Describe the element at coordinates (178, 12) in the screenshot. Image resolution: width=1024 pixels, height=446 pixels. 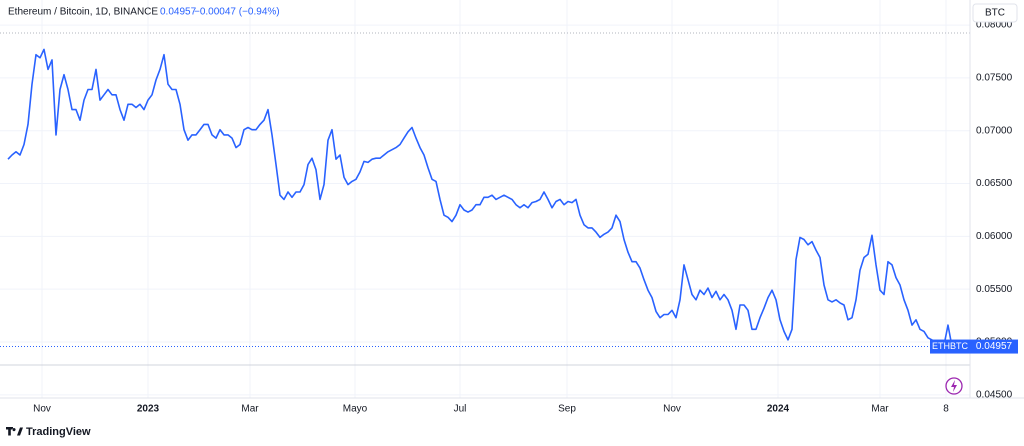
I see `last-price: 0.04957` at that location.